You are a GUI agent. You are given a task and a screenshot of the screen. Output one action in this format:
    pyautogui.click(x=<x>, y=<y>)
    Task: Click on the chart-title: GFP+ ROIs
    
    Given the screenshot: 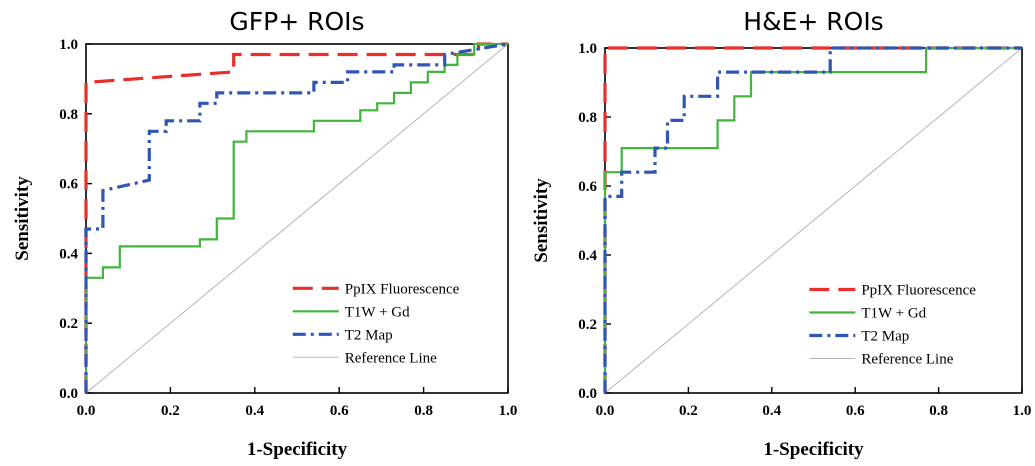 What is the action you would take?
    pyautogui.click(x=296, y=21)
    